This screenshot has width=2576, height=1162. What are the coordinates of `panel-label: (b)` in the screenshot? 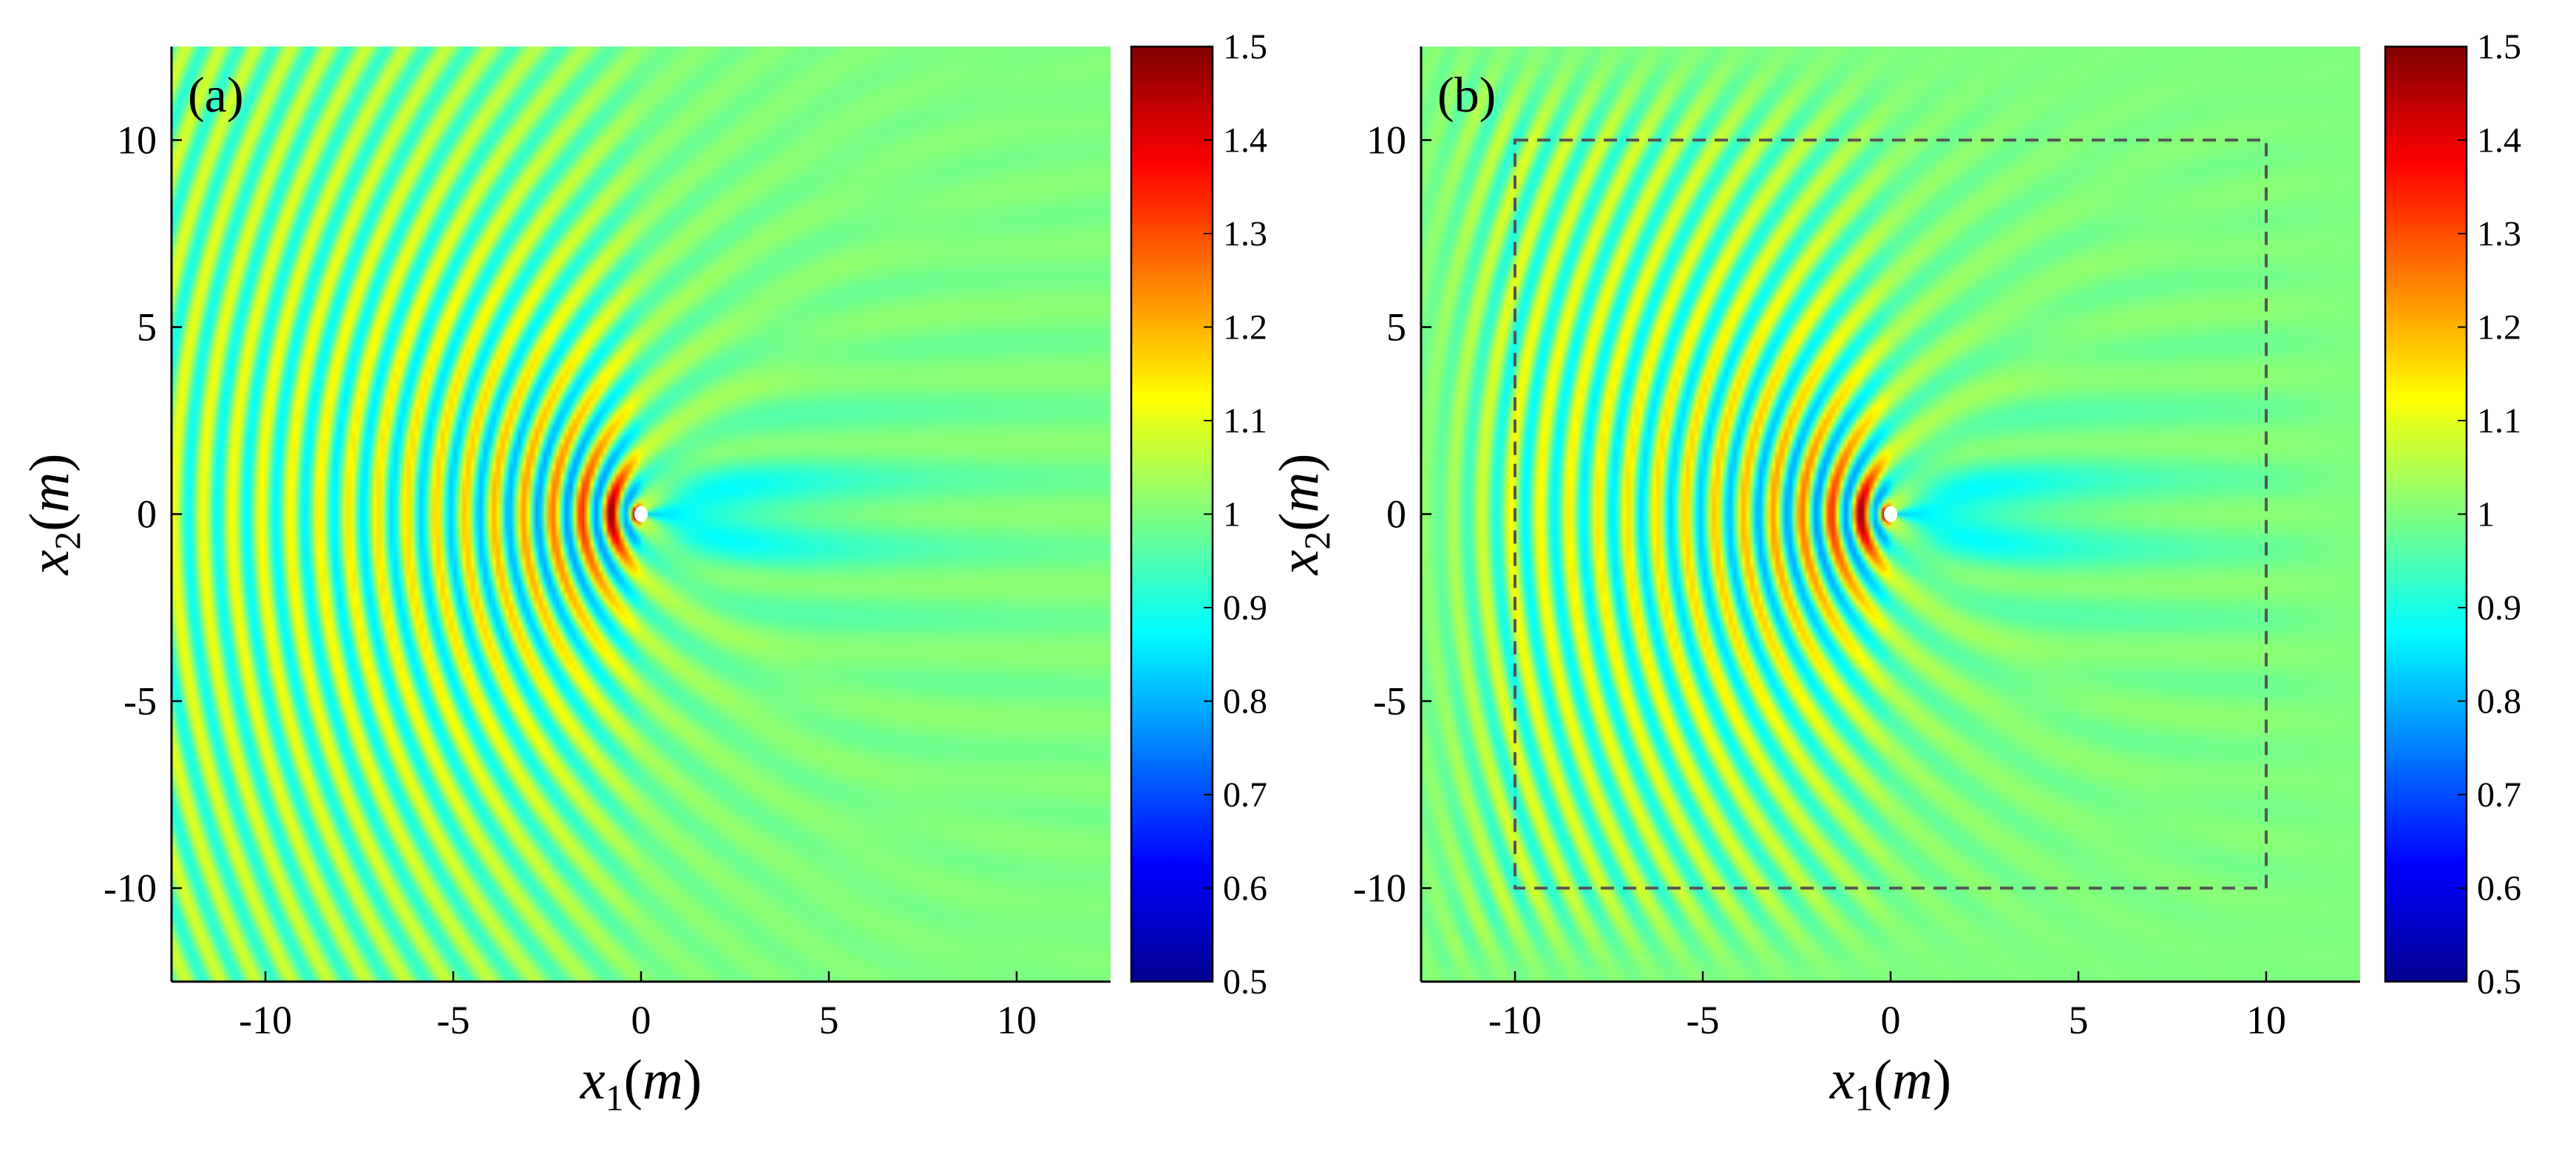 It's located at (1466, 95).